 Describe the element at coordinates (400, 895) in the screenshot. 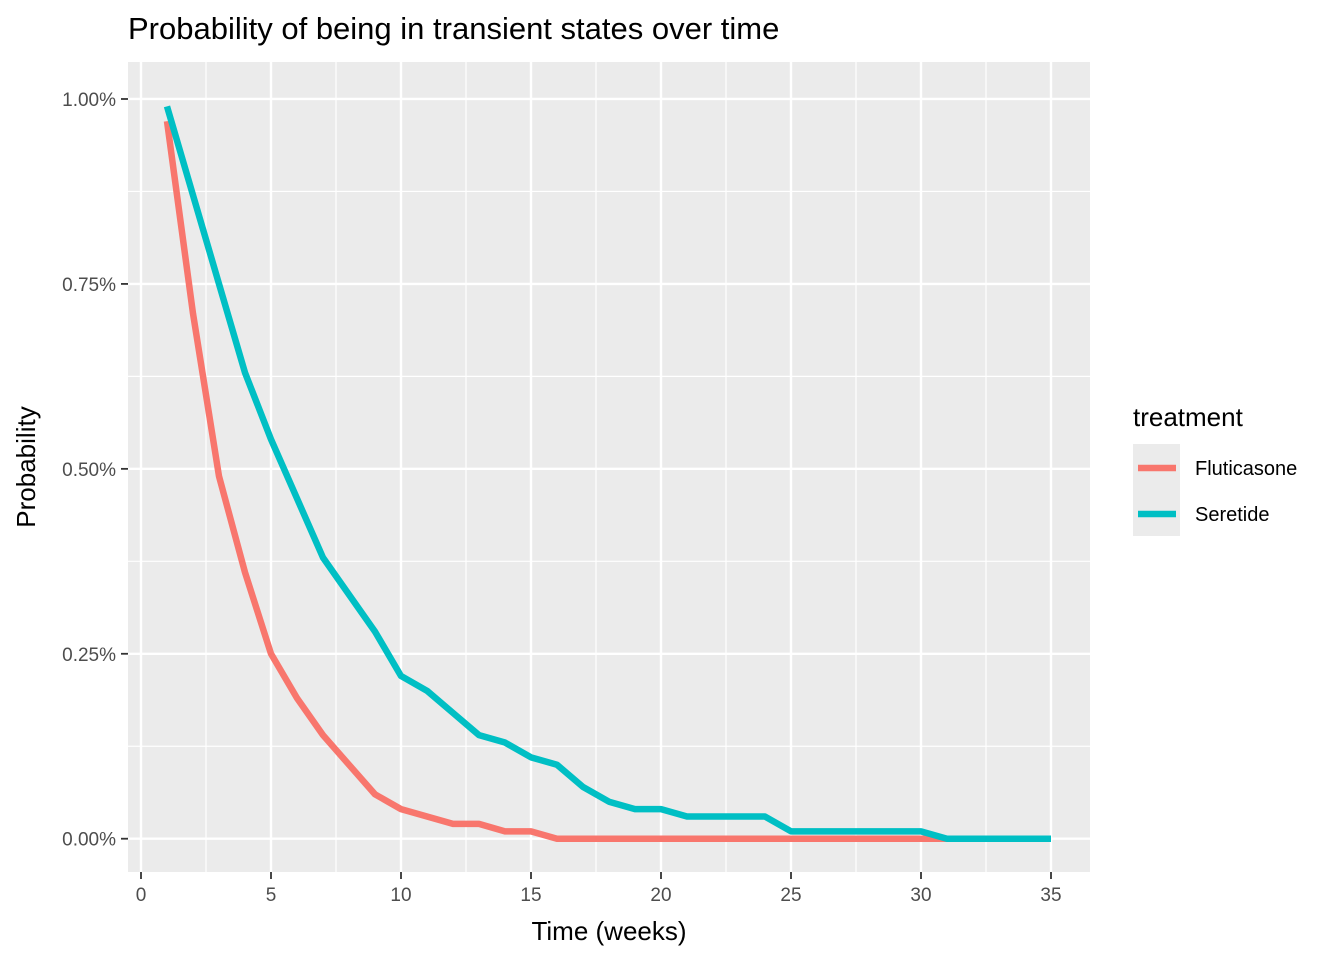

I see `x-tick-label: 10` at that location.